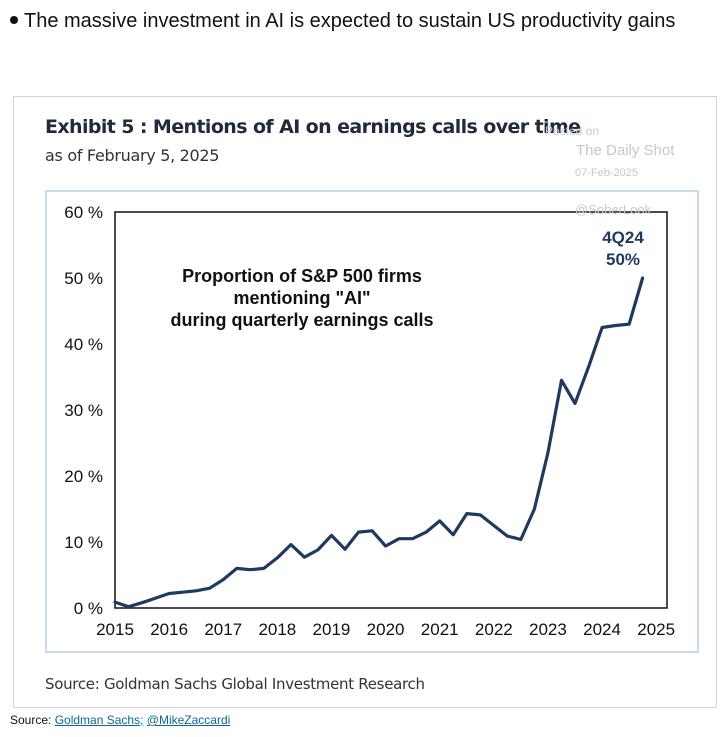 This screenshot has height=737, width=722. I want to click on footer-label: Source:, so click(31, 720).